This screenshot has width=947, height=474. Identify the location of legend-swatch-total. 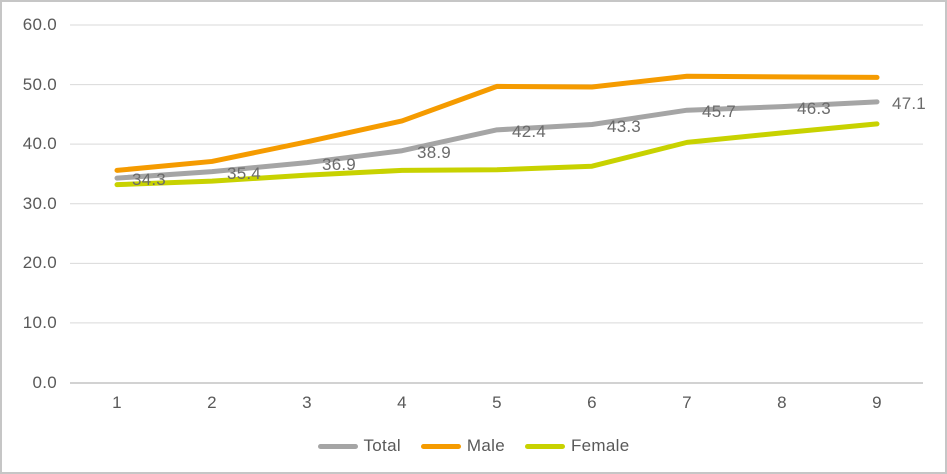
(337, 446).